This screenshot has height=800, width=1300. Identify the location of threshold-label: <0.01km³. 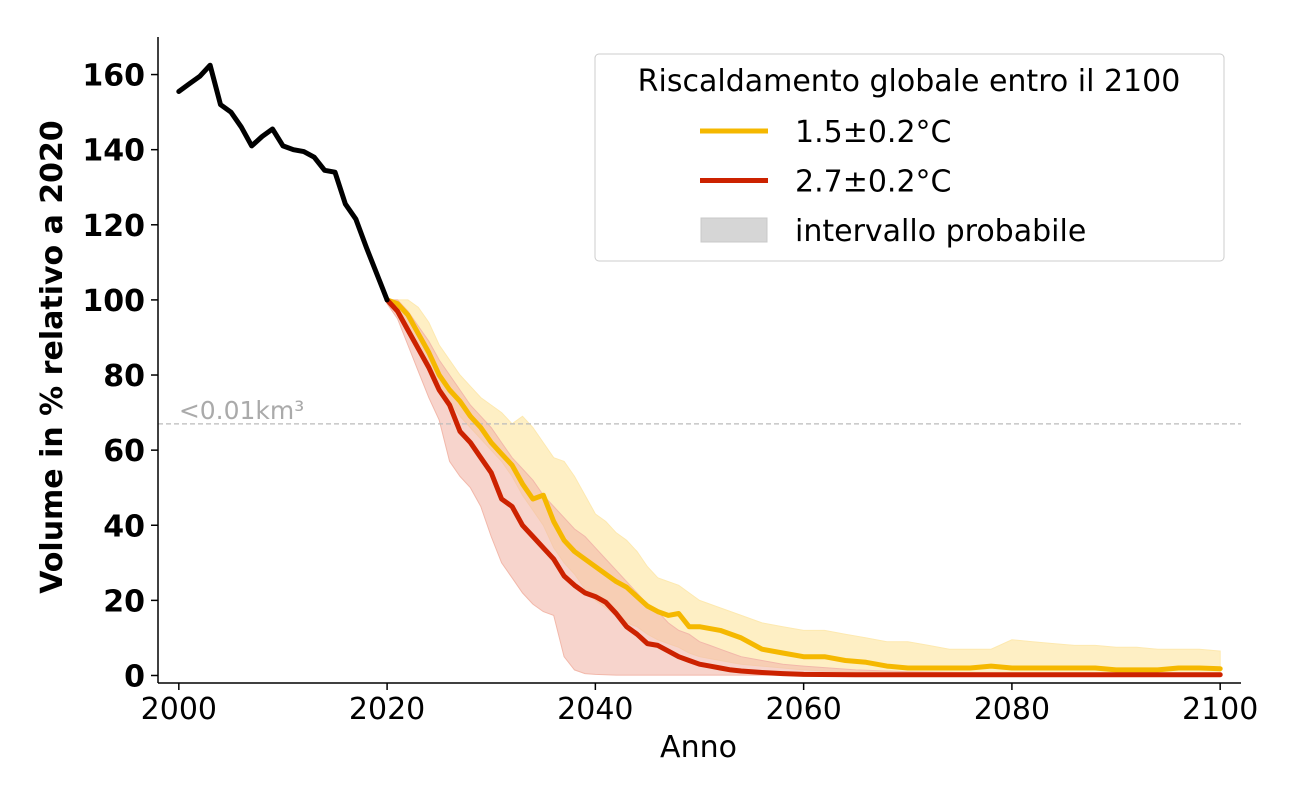
(241, 410).